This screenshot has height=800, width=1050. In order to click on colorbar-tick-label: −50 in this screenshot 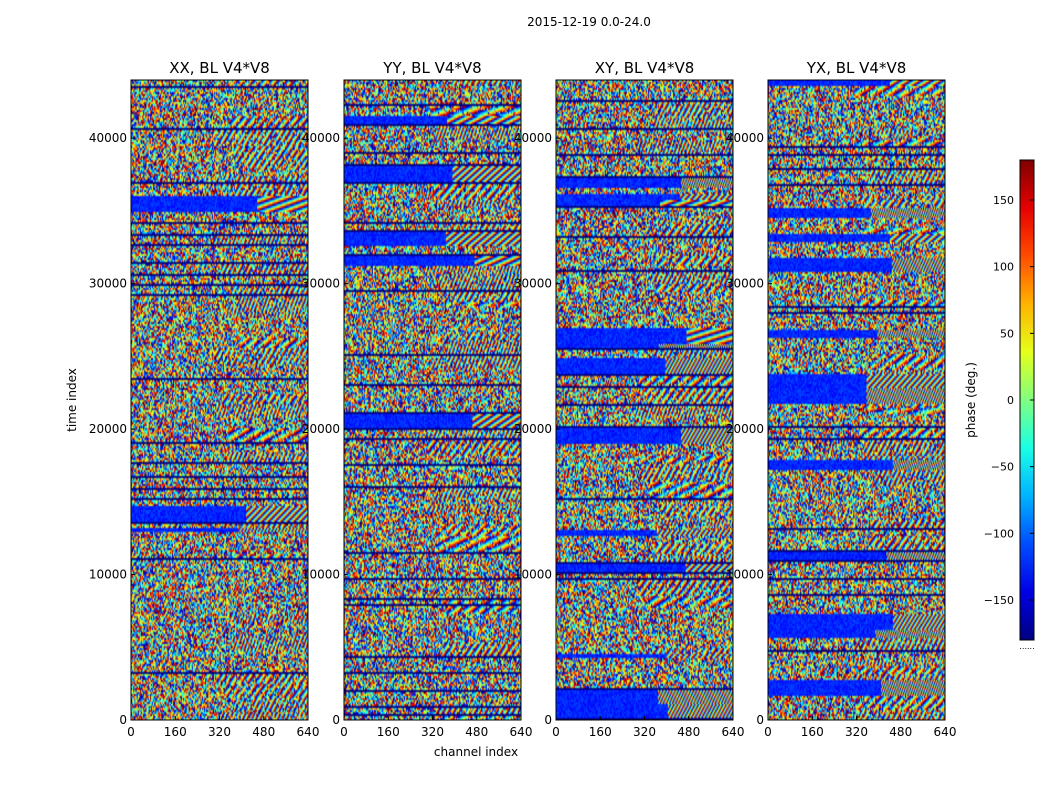, I will do `click(1002, 467)`.